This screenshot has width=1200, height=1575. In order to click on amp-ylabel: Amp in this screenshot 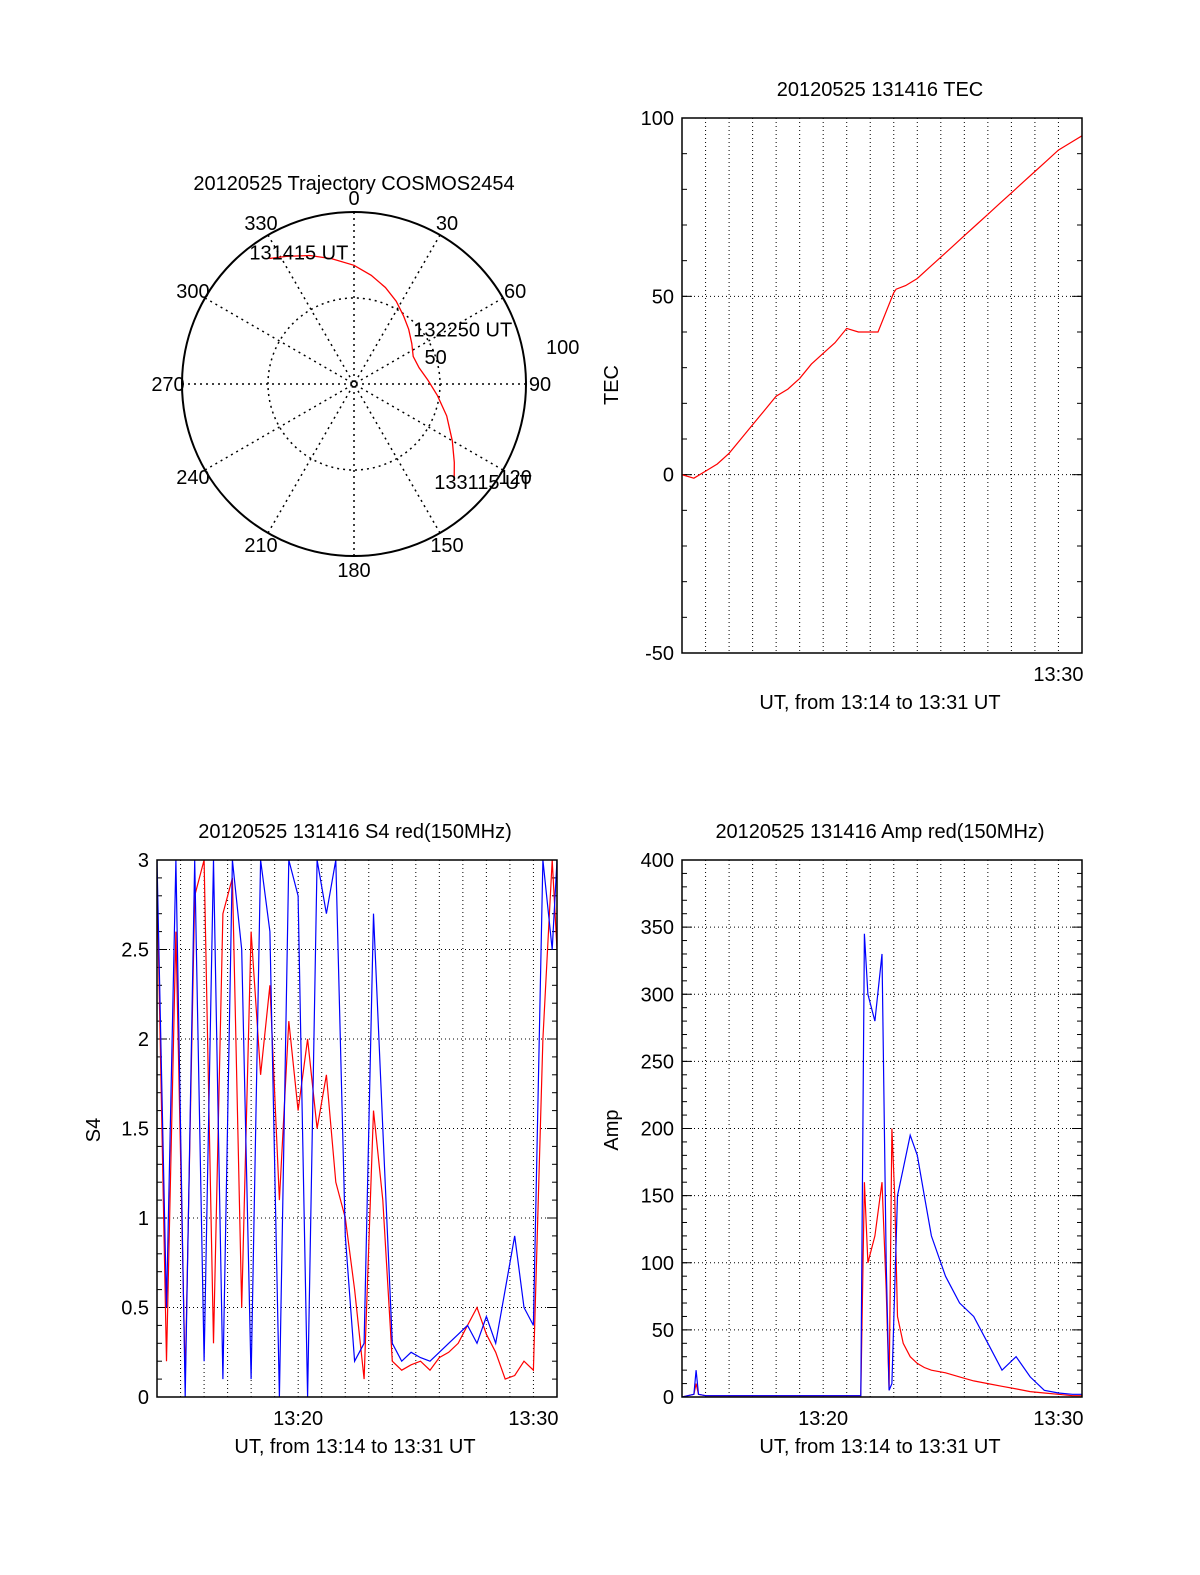, I will do `click(612, 1129)`.